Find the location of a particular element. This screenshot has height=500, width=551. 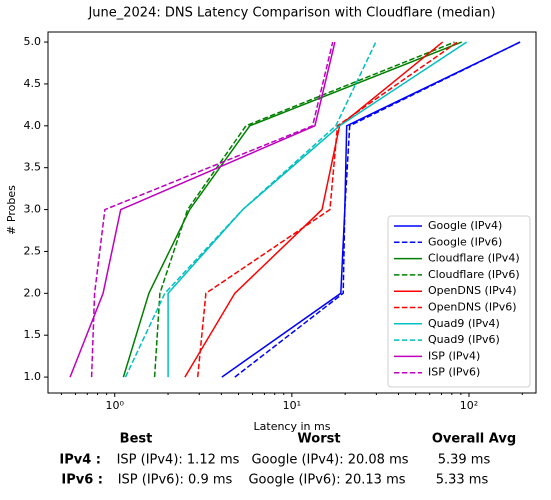

legend-label: ISP (IPv4) is located at coordinates (454, 355).